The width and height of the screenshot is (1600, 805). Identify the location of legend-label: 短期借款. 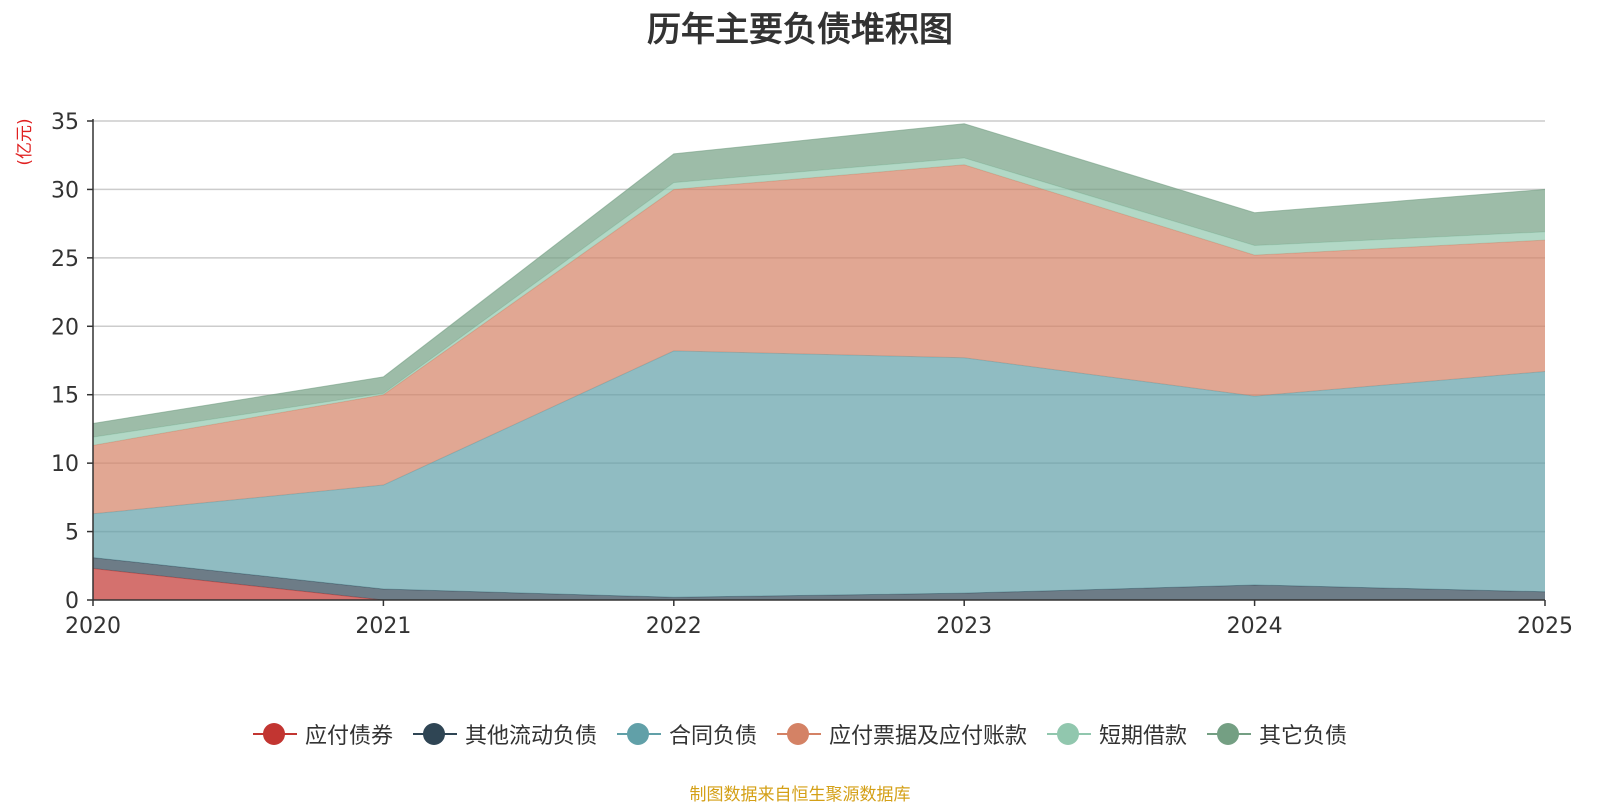
(1143, 736).